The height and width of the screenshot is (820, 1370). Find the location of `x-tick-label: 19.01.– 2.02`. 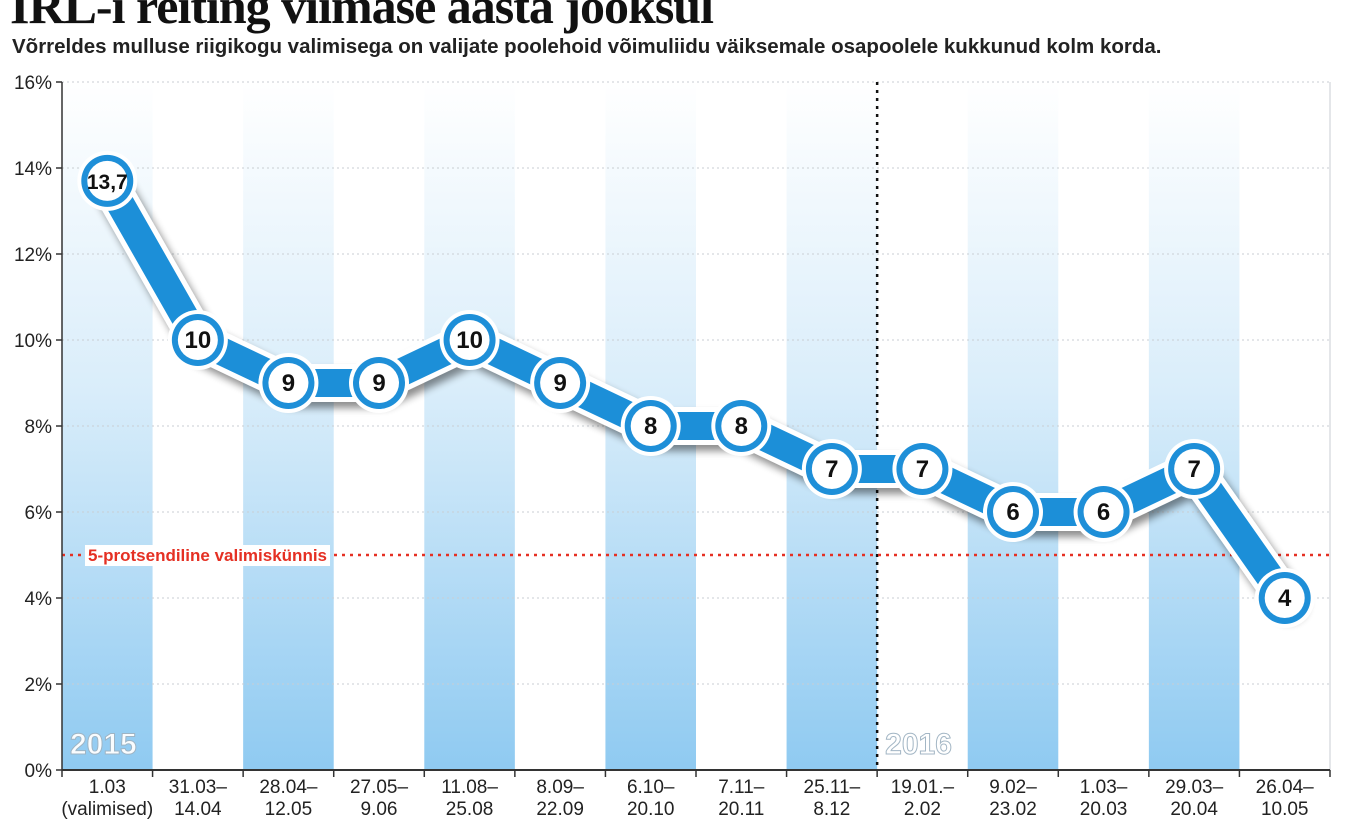

x-tick-label: 19.01.– 2.02 is located at coordinates (923, 798).